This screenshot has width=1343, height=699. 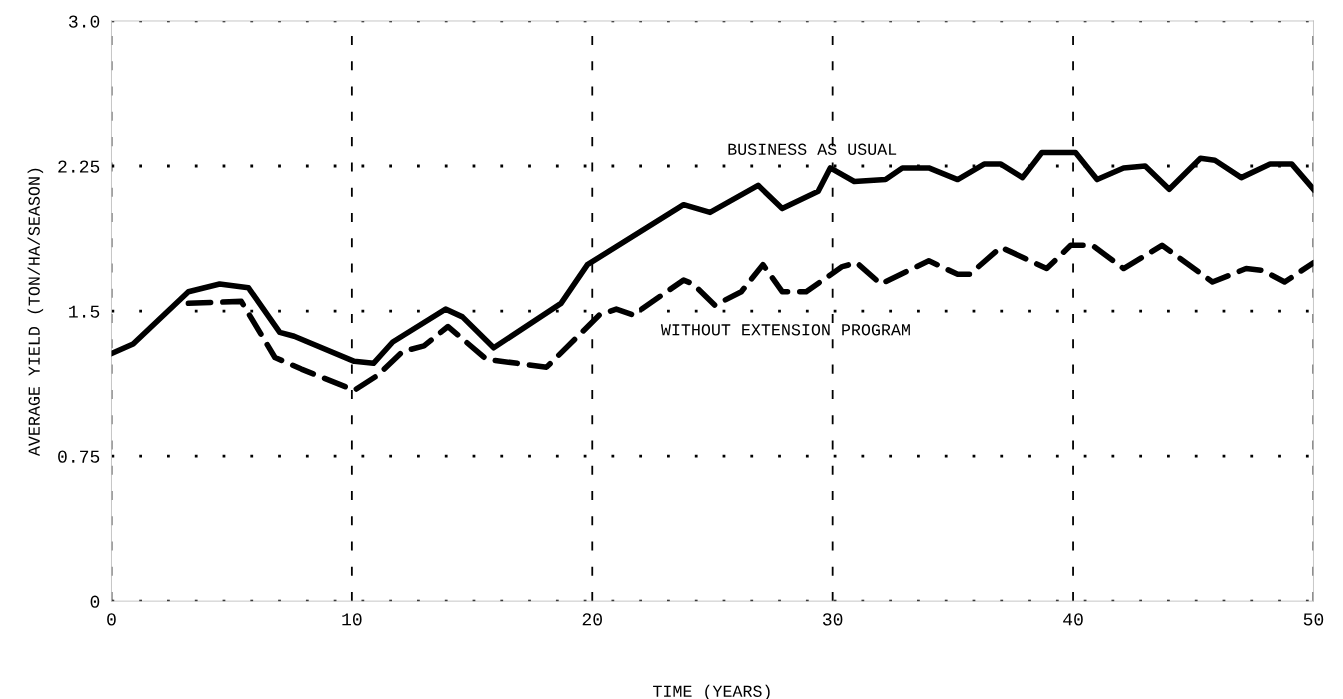 I want to click on y-tick-label: 0.75, so click(x=79, y=456).